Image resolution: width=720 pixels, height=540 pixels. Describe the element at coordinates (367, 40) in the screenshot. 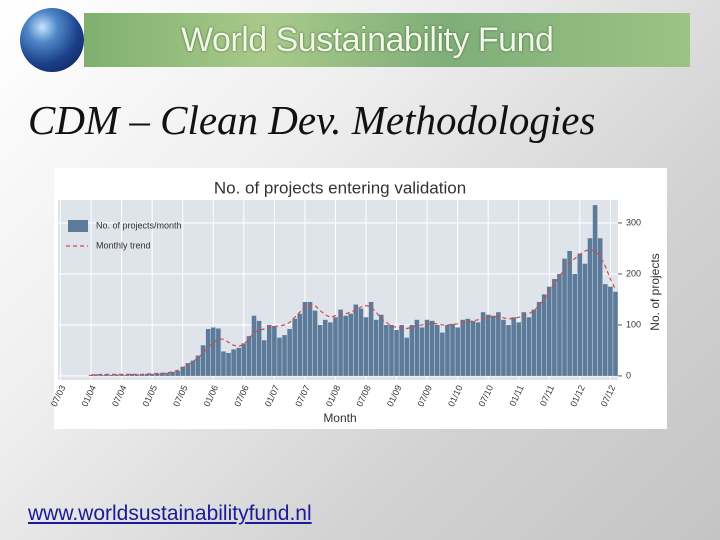

I see `header-title: World Sustainability Fund` at that location.